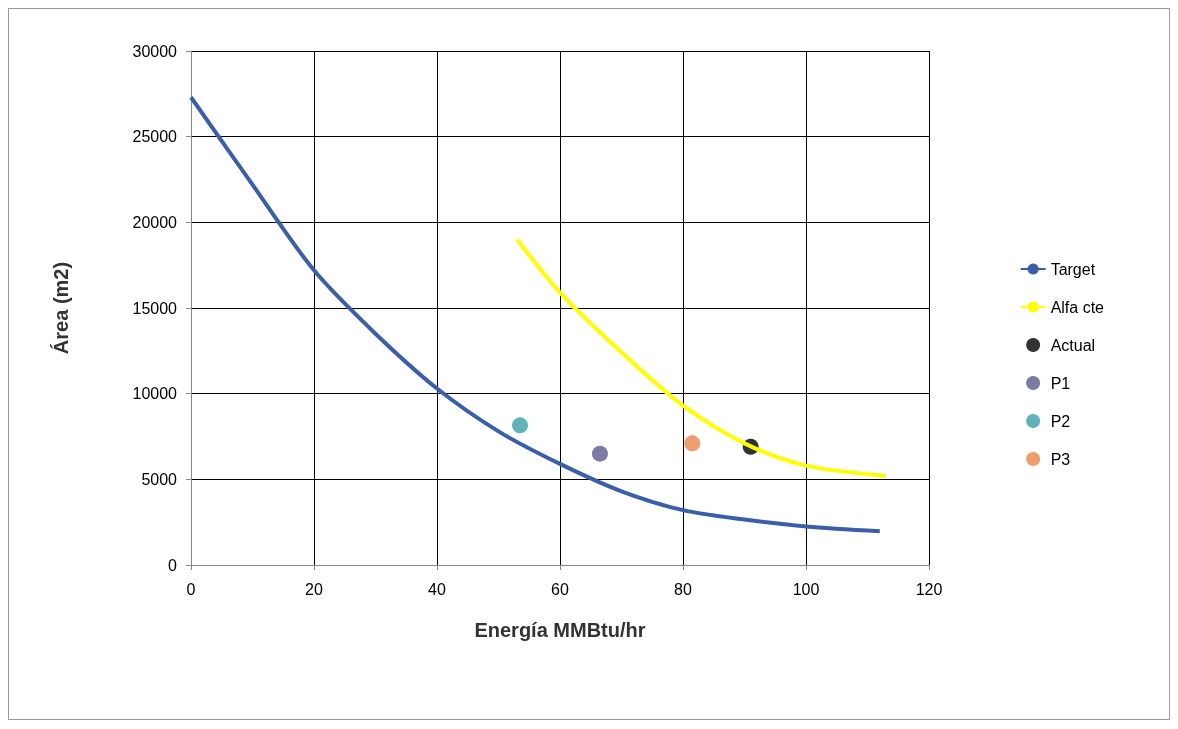 Image resolution: width=1178 pixels, height=729 pixels. What do you see at coordinates (701, 357) in the screenshot?
I see `line-series` at bounding box center [701, 357].